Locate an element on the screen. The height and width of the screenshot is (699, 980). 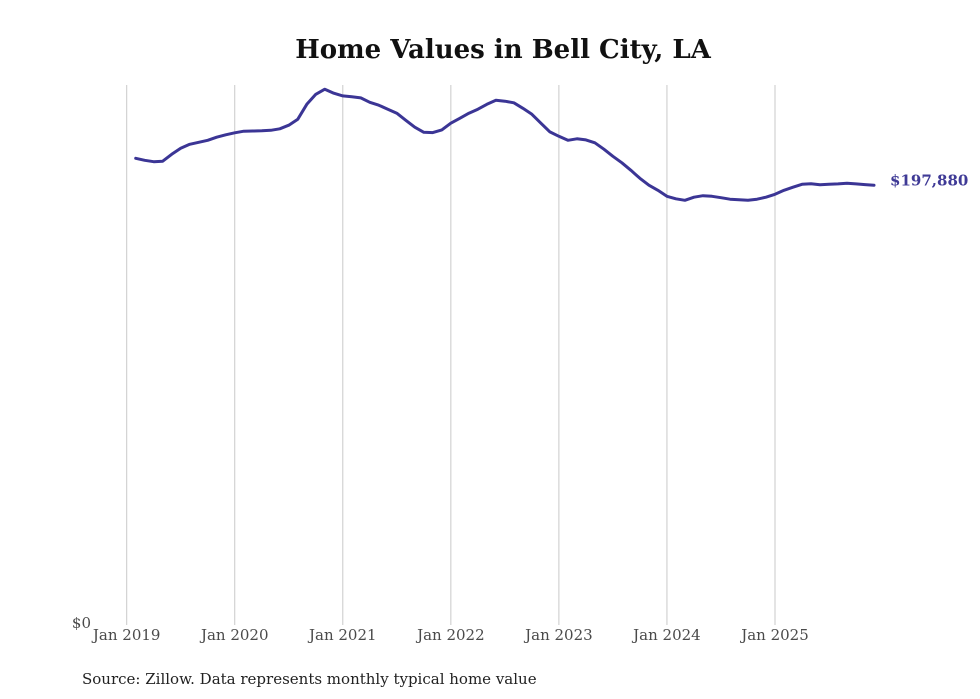
x-tick-label: Jan 2020 is located at coordinates (234, 635).